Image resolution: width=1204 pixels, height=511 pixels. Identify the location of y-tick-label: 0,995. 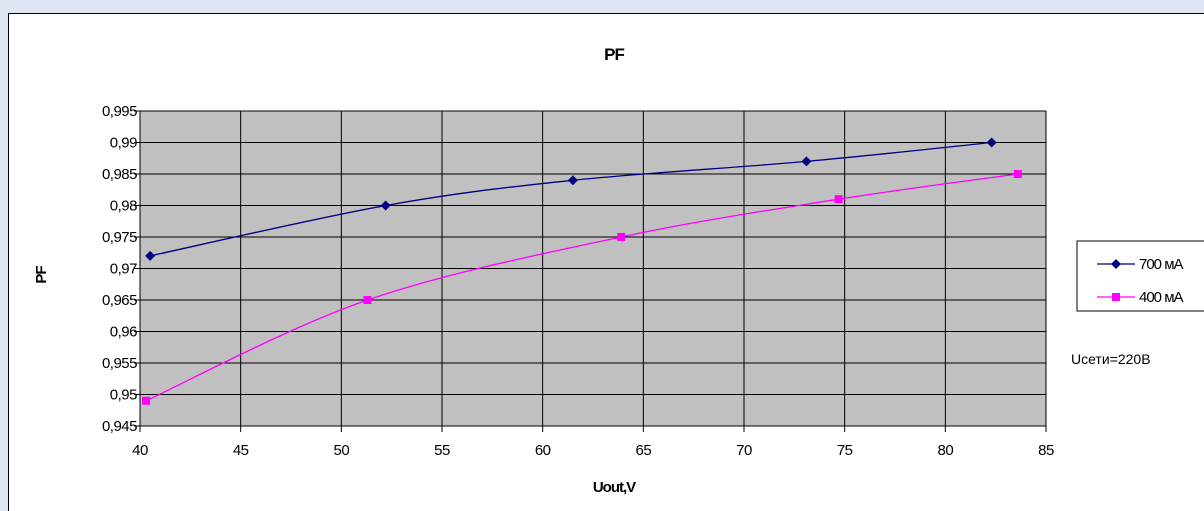
(119, 111).